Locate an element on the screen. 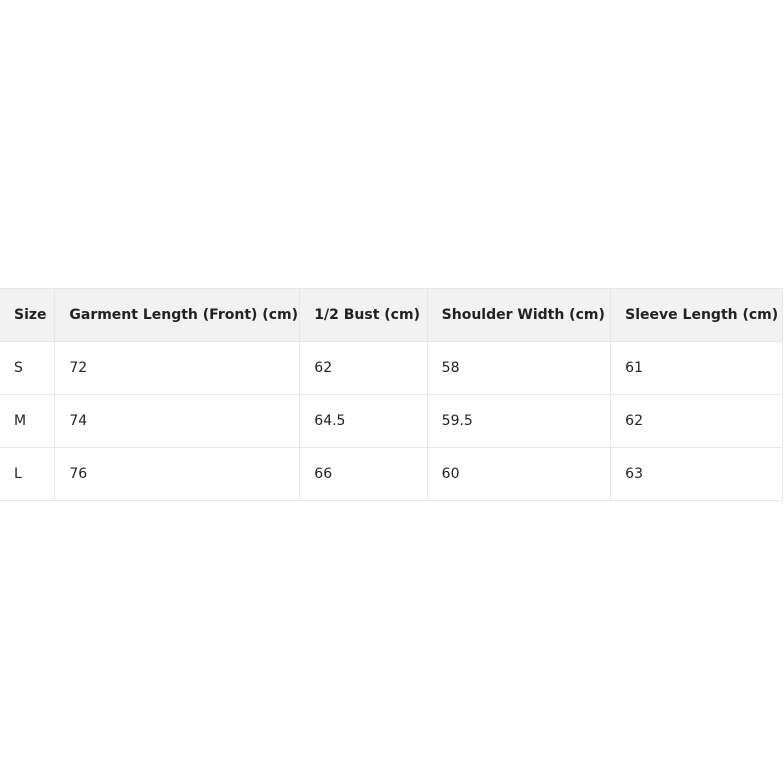 This screenshot has width=784, height=784. header-size: Size is located at coordinates (28, 315).